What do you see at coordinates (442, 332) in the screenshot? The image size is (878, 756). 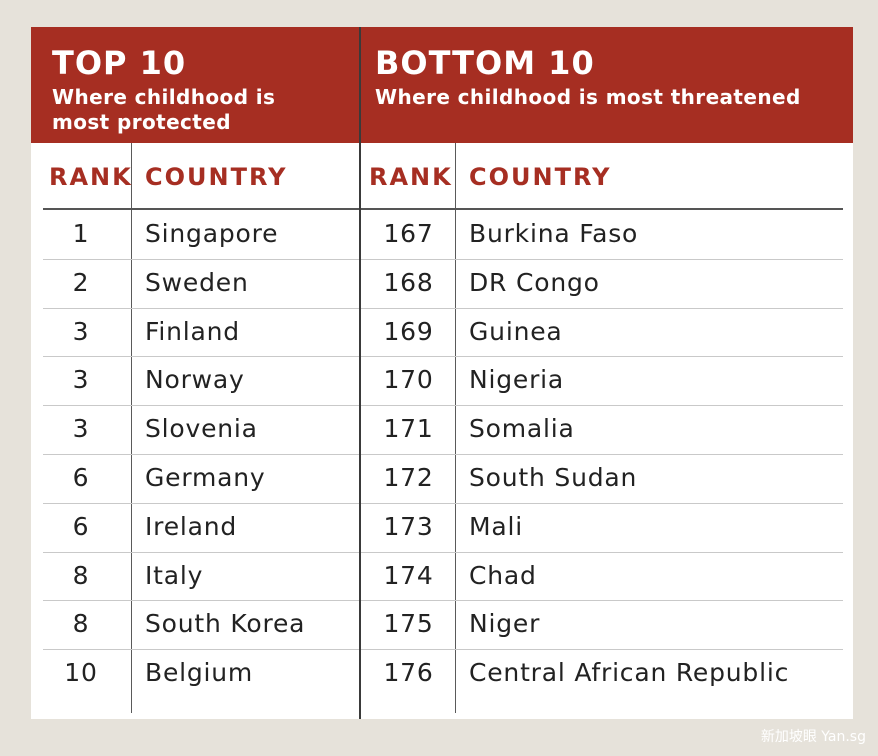 I see `table-row: 3 Finland 169 Guinea` at bounding box center [442, 332].